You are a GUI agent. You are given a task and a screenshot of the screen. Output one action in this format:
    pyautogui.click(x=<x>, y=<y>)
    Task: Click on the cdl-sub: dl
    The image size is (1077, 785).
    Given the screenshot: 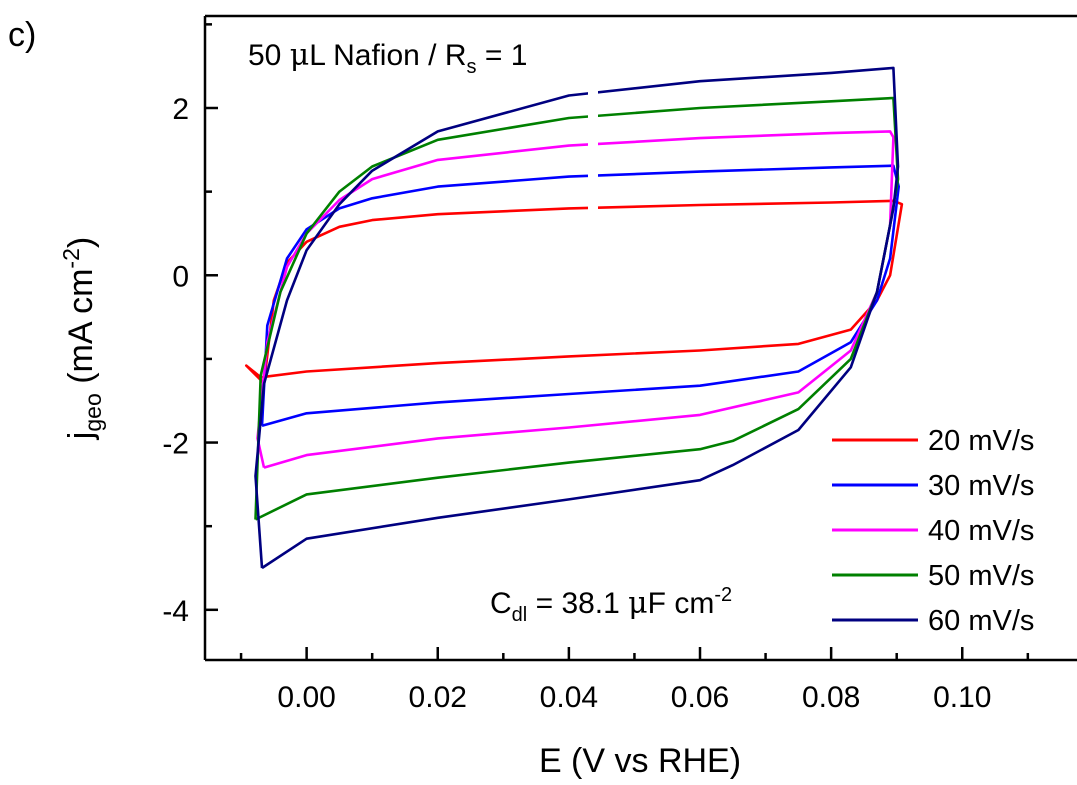 What is the action you would take?
    pyautogui.click(x=520, y=615)
    